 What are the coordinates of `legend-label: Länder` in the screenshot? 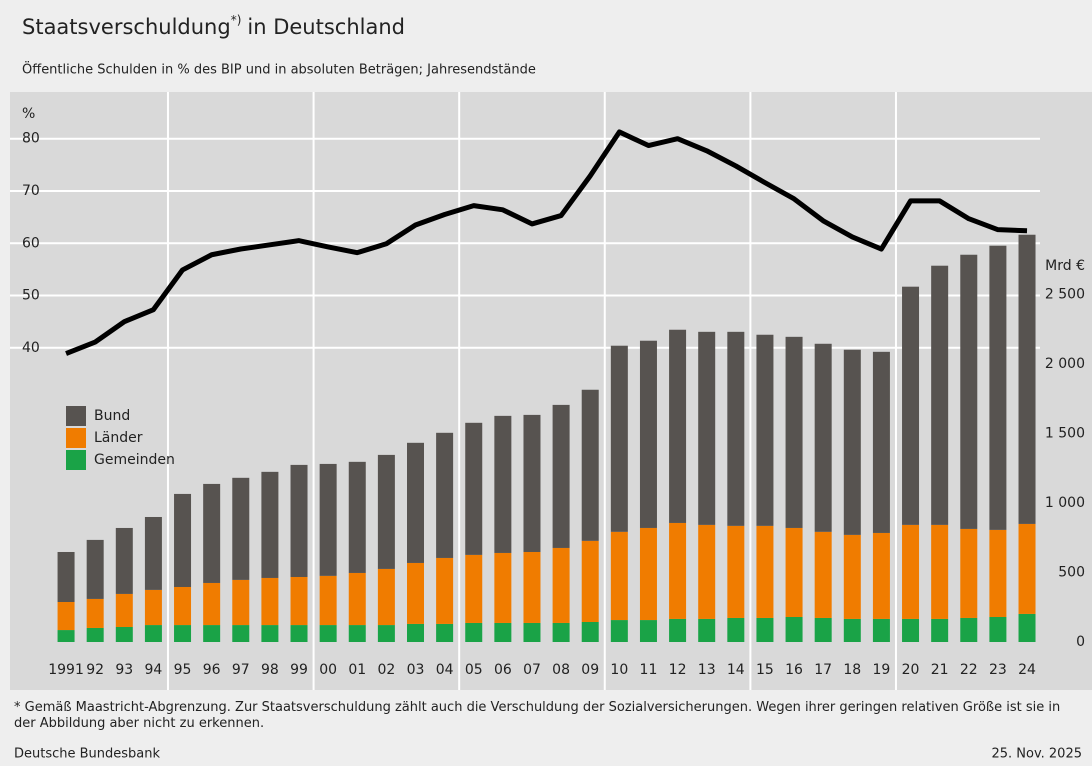 It's located at (118, 438).